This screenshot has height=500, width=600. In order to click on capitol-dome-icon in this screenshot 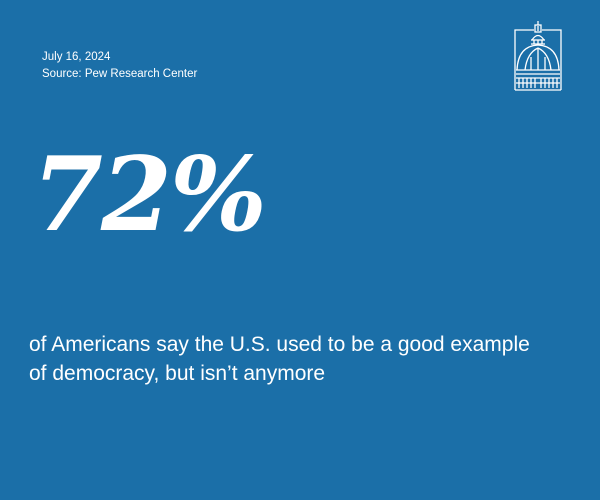, I will do `click(538, 55)`.